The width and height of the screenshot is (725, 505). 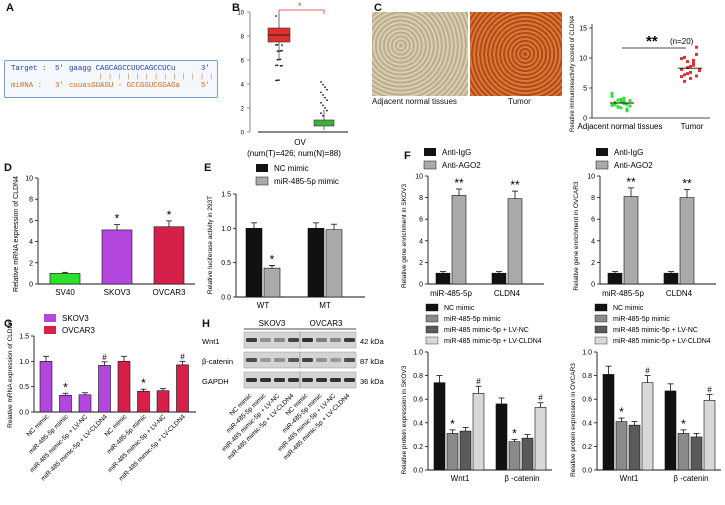 What do you see at coordinates (169, 215) in the screenshot?
I see `d-sig-mark: *` at bounding box center [169, 215].